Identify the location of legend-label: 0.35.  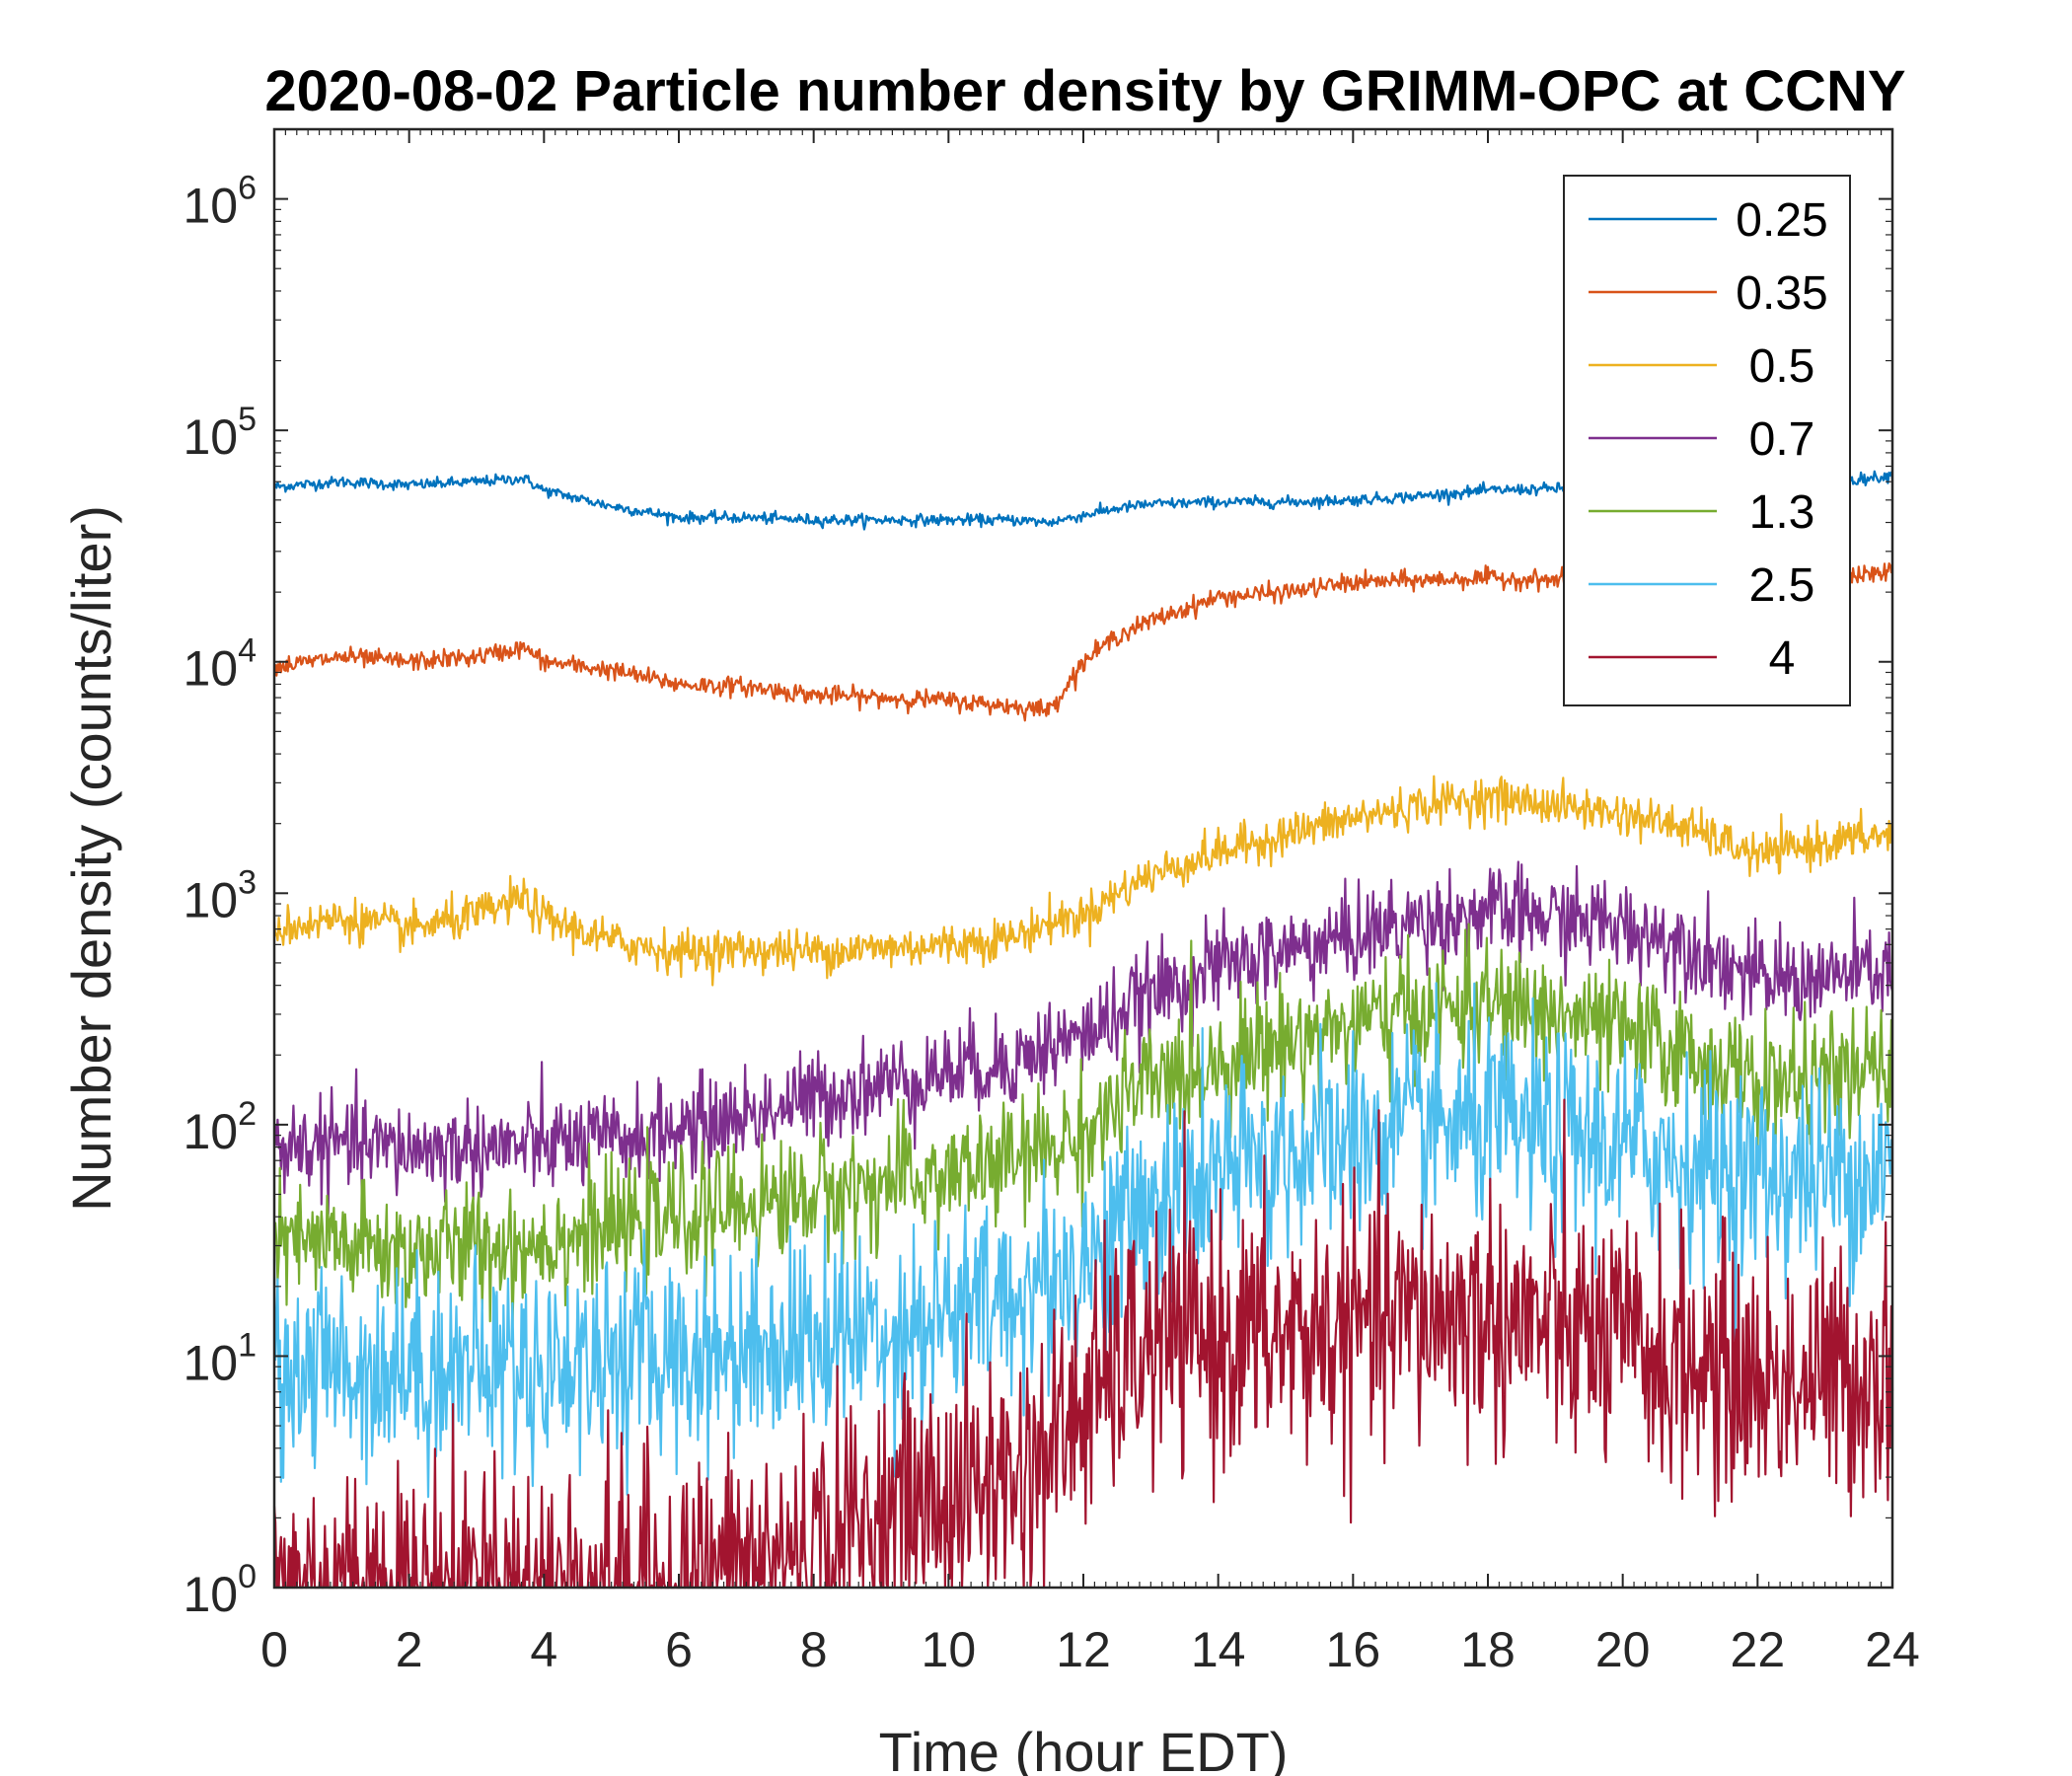
(1781, 294).